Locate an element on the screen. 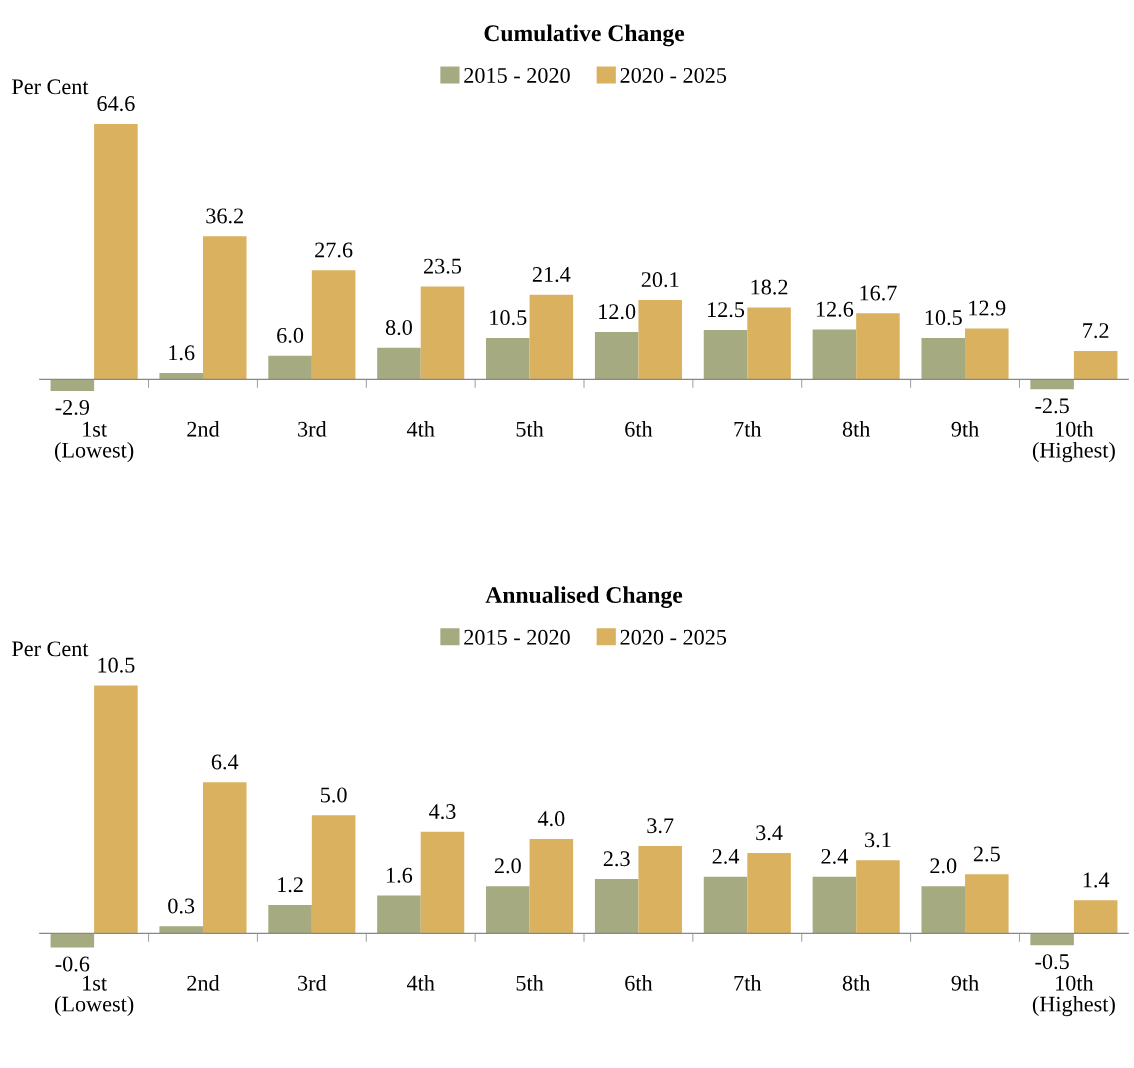  data-label: 16.7 is located at coordinates (878, 293).